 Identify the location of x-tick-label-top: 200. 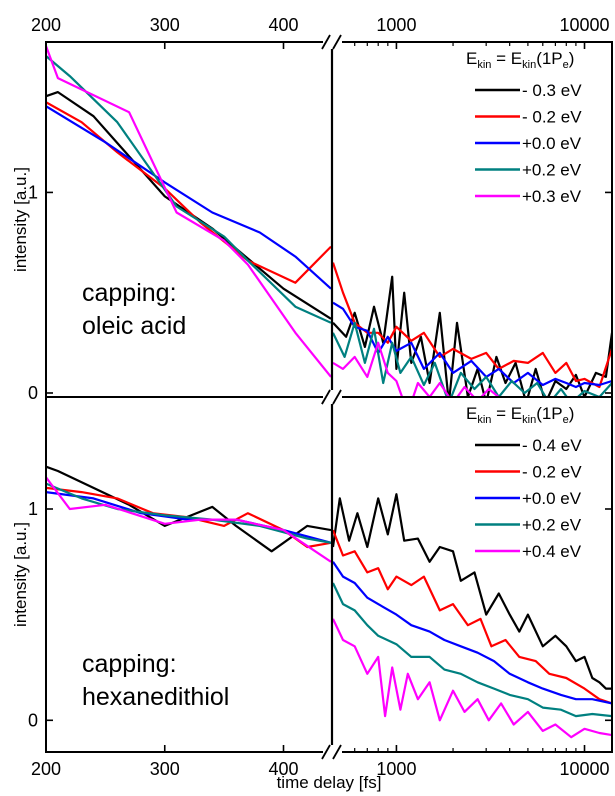
(46, 25).